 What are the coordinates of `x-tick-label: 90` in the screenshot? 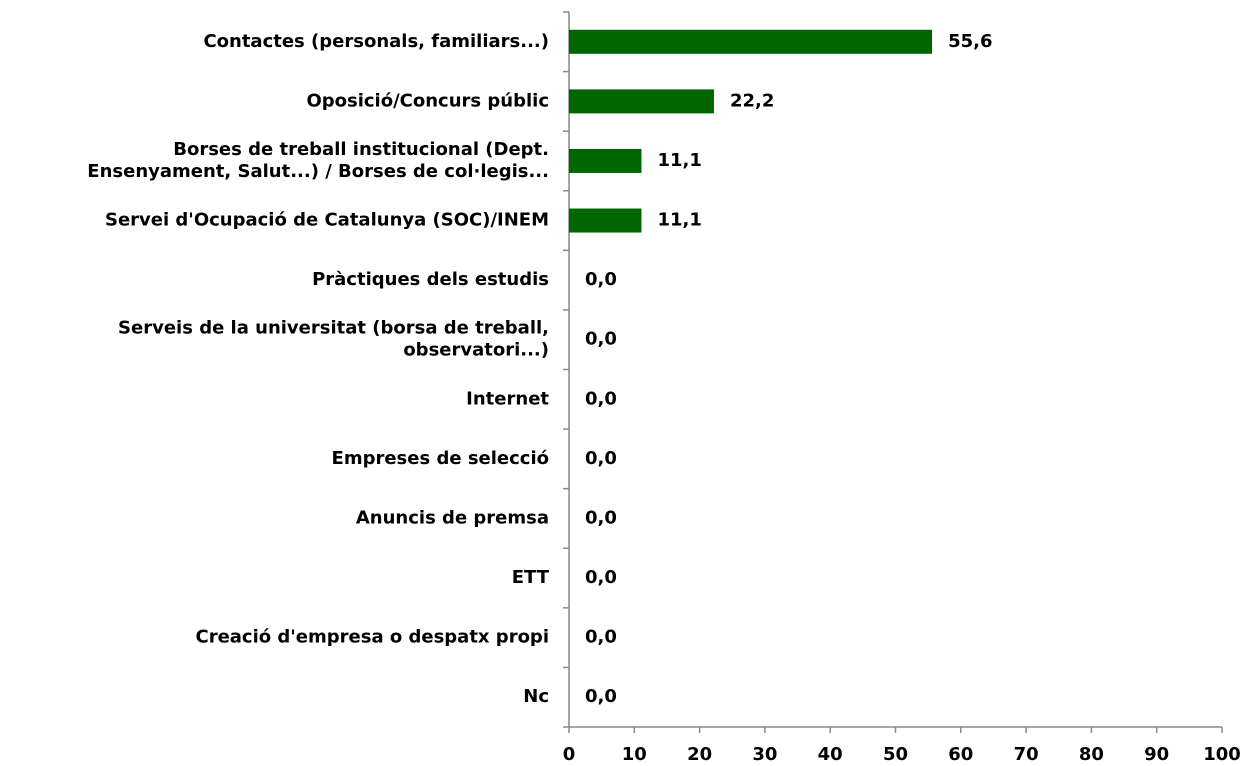 It's located at (1156, 754).